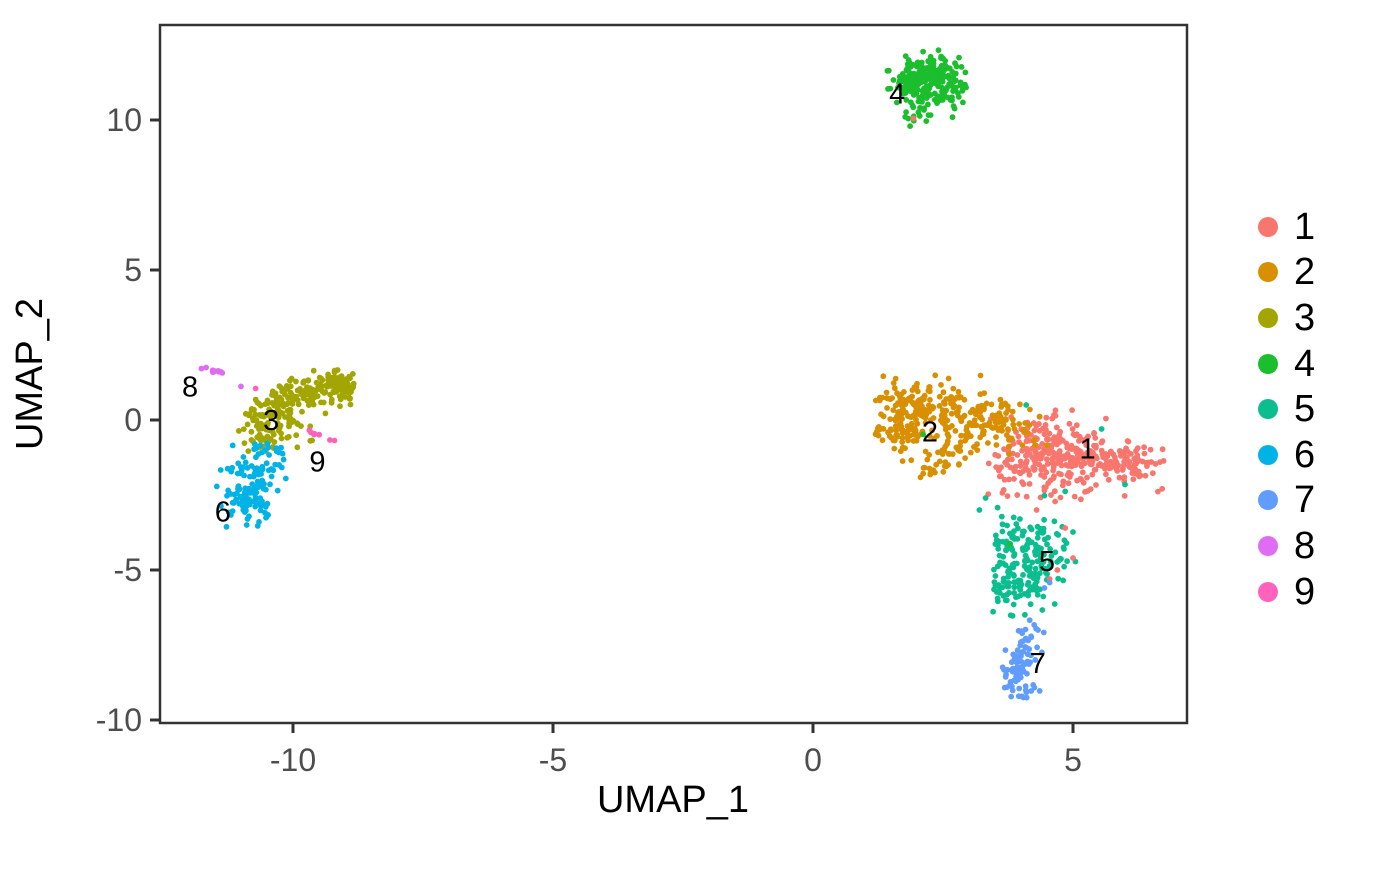 The image size is (1400, 870). I want to click on legend-label: 2, so click(1305, 272).